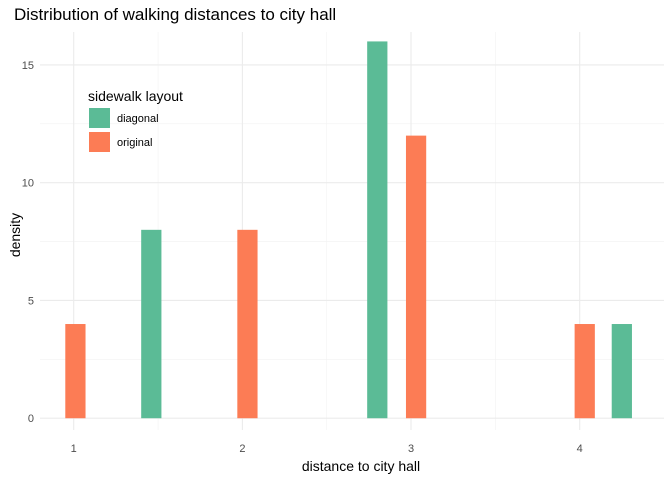 The image size is (672, 480). I want to click on legend-label-original: original, so click(134, 143).